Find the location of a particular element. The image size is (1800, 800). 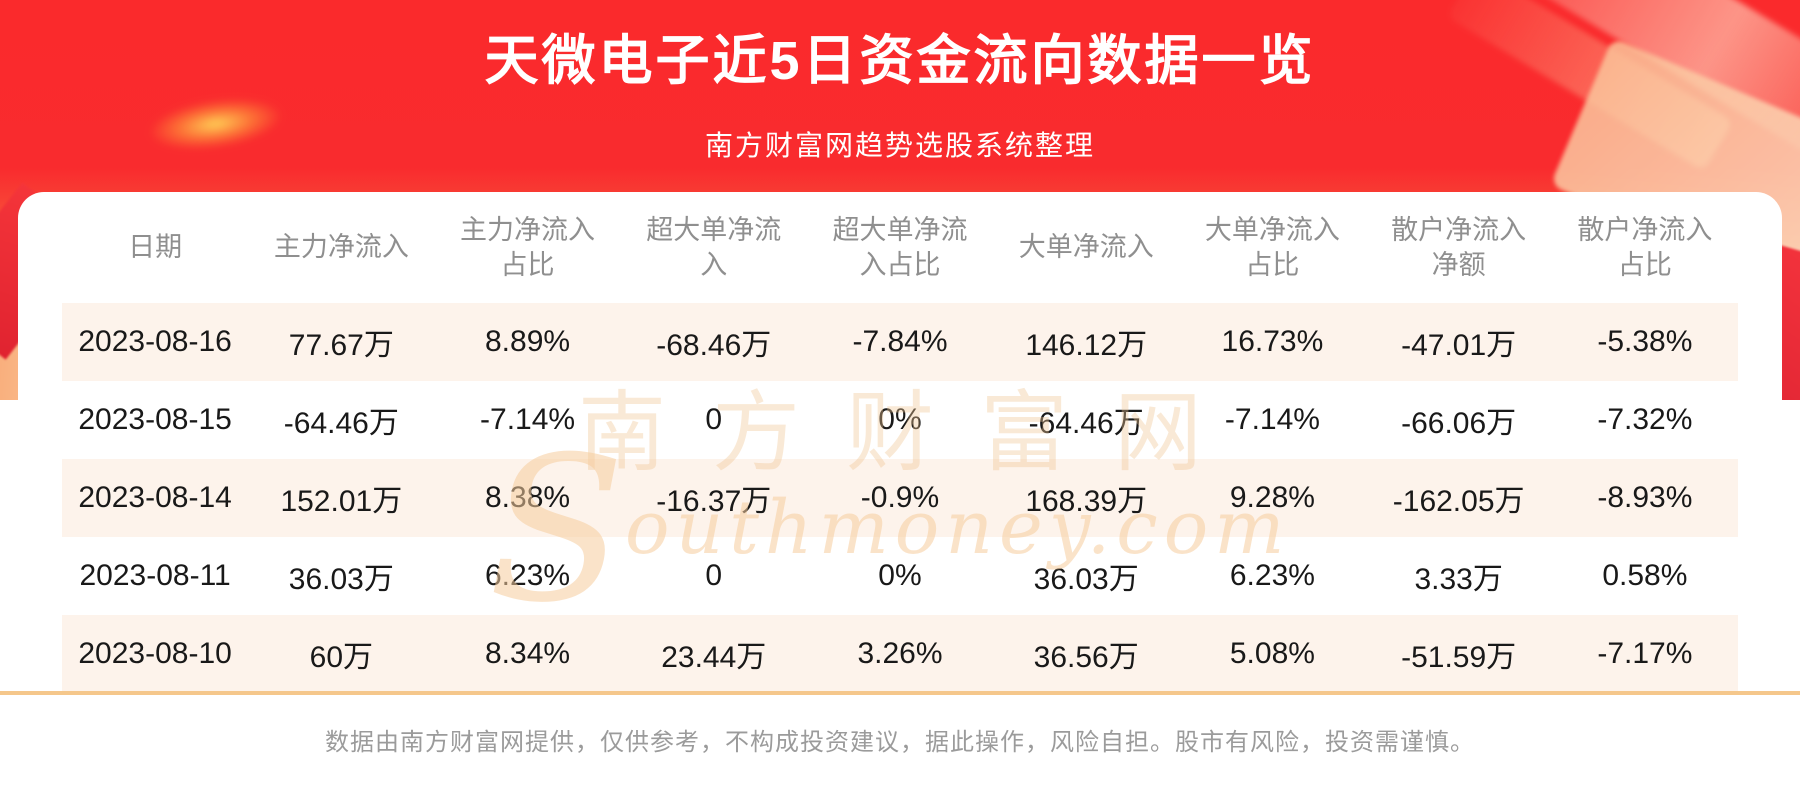

table-cell: -162.05万 is located at coordinates (1458, 501).